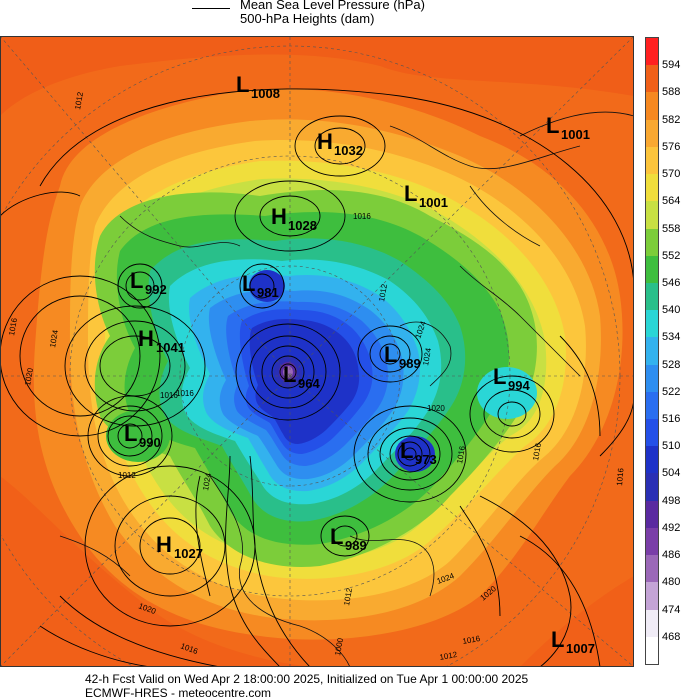  I want to click on colorbar-label: 558, so click(671, 228).